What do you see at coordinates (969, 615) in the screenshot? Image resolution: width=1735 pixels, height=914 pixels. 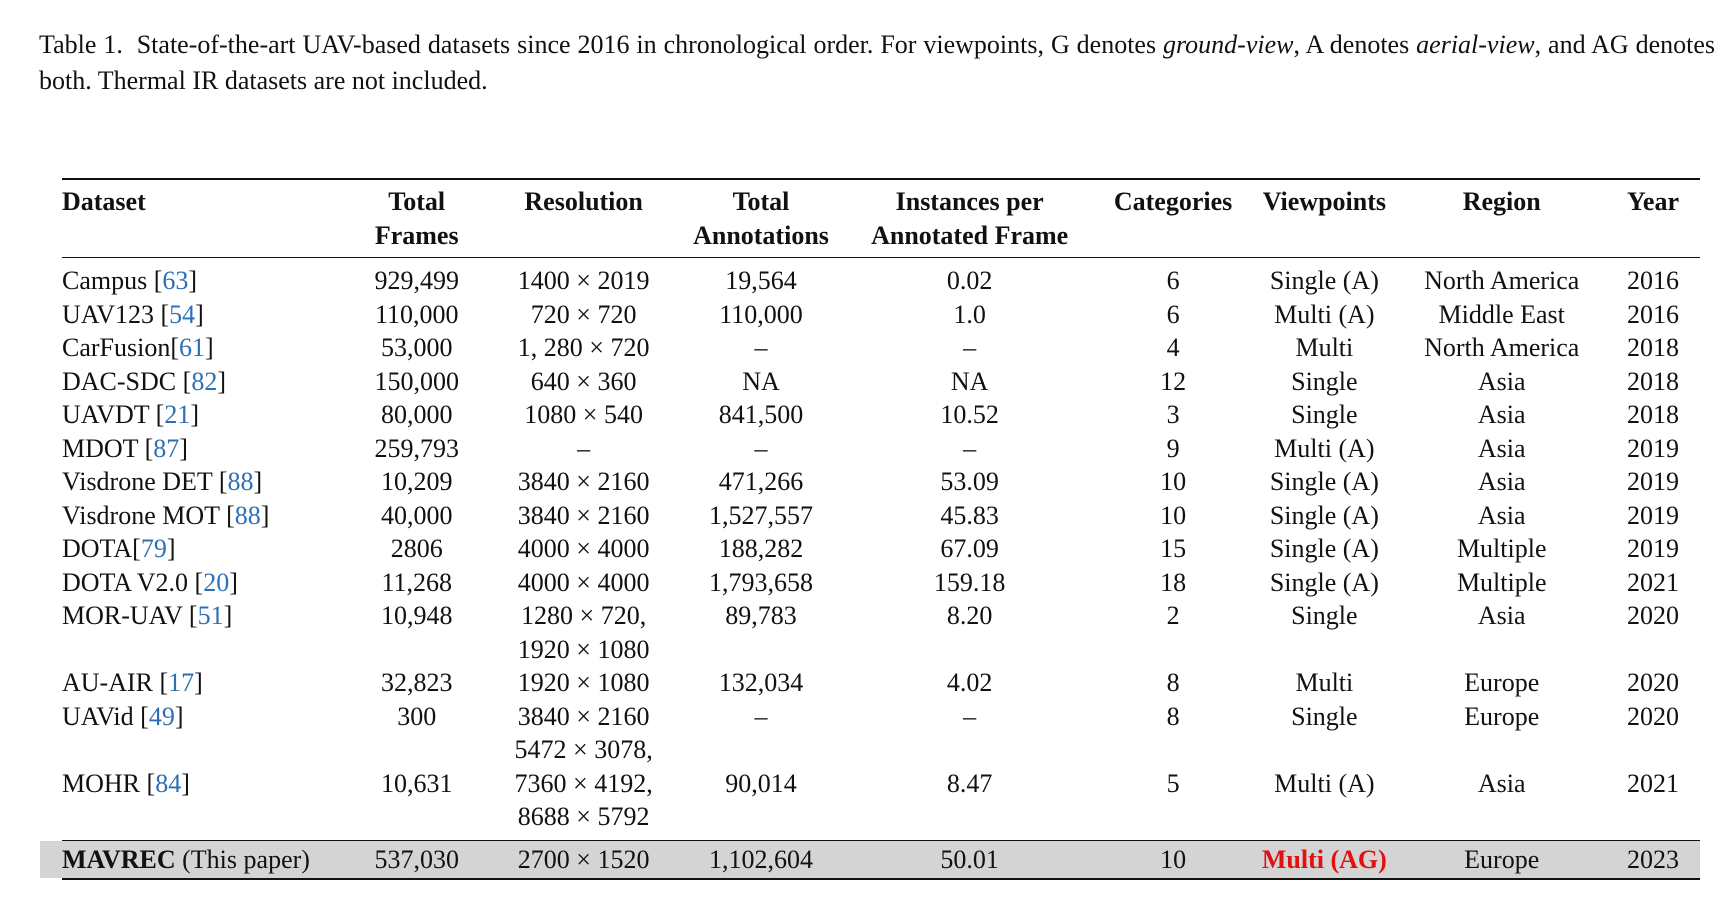 I see `cell-instances-line: 8.20` at bounding box center [969, 615].